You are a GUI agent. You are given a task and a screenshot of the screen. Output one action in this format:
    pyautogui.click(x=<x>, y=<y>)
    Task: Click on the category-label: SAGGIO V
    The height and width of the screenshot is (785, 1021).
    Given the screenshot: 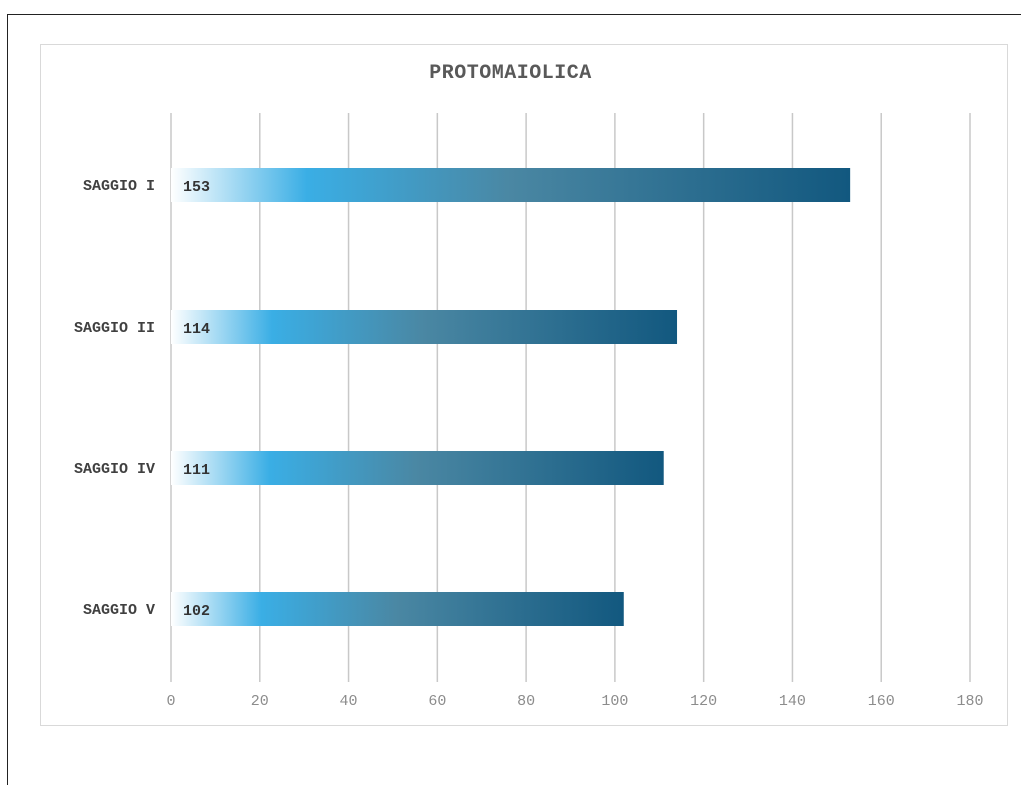 What is the action you would take?
    pyautogui.click(x=119, y=610)
    